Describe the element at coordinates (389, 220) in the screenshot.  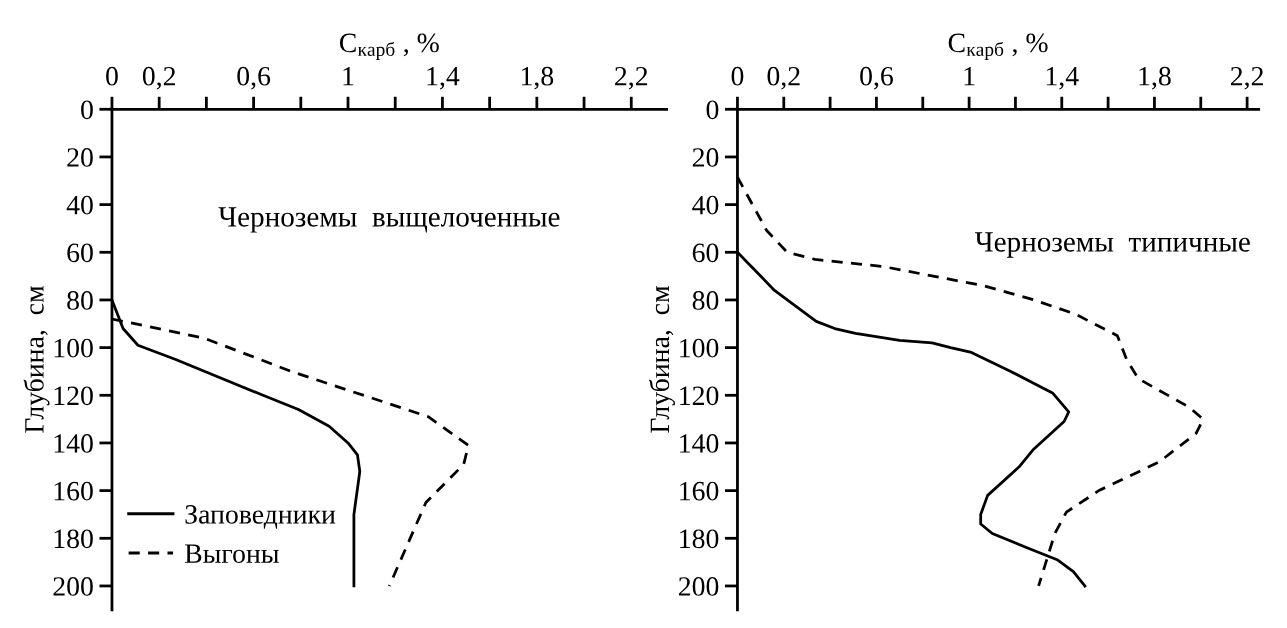
I see `annotation: Черноземы выщелоченные` at that location.